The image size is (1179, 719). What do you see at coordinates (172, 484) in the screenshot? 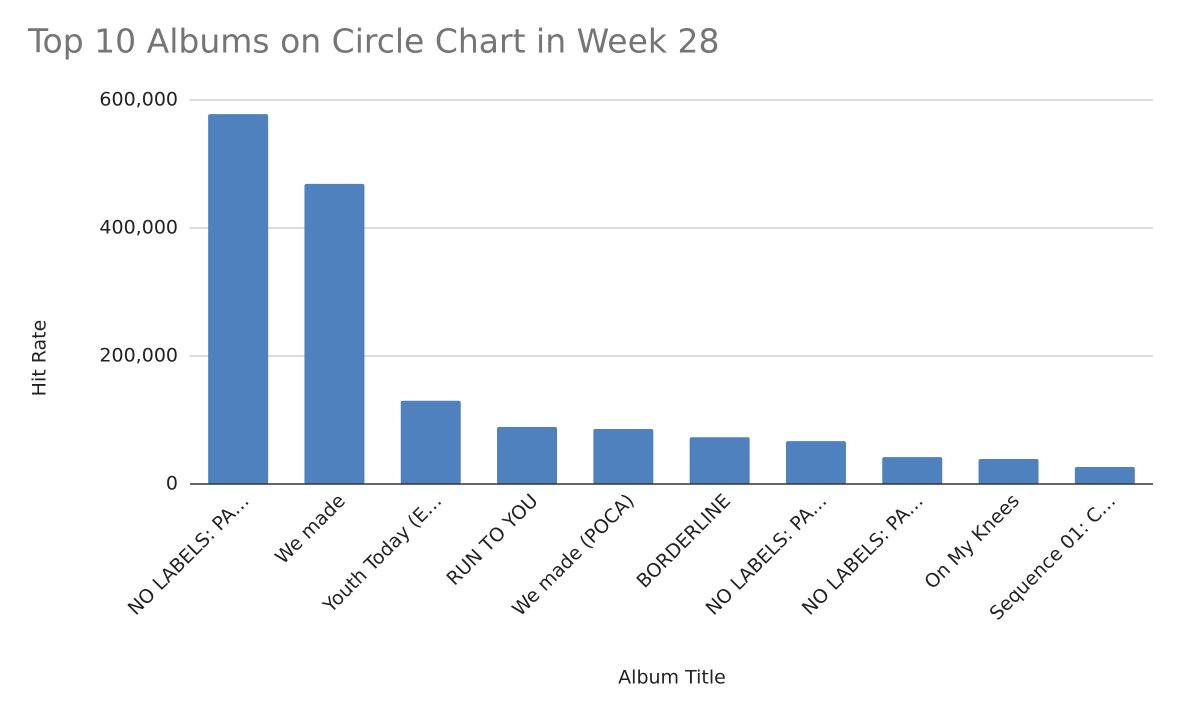
I see `y-tick-label: 0` at bounding box center [172, 484].